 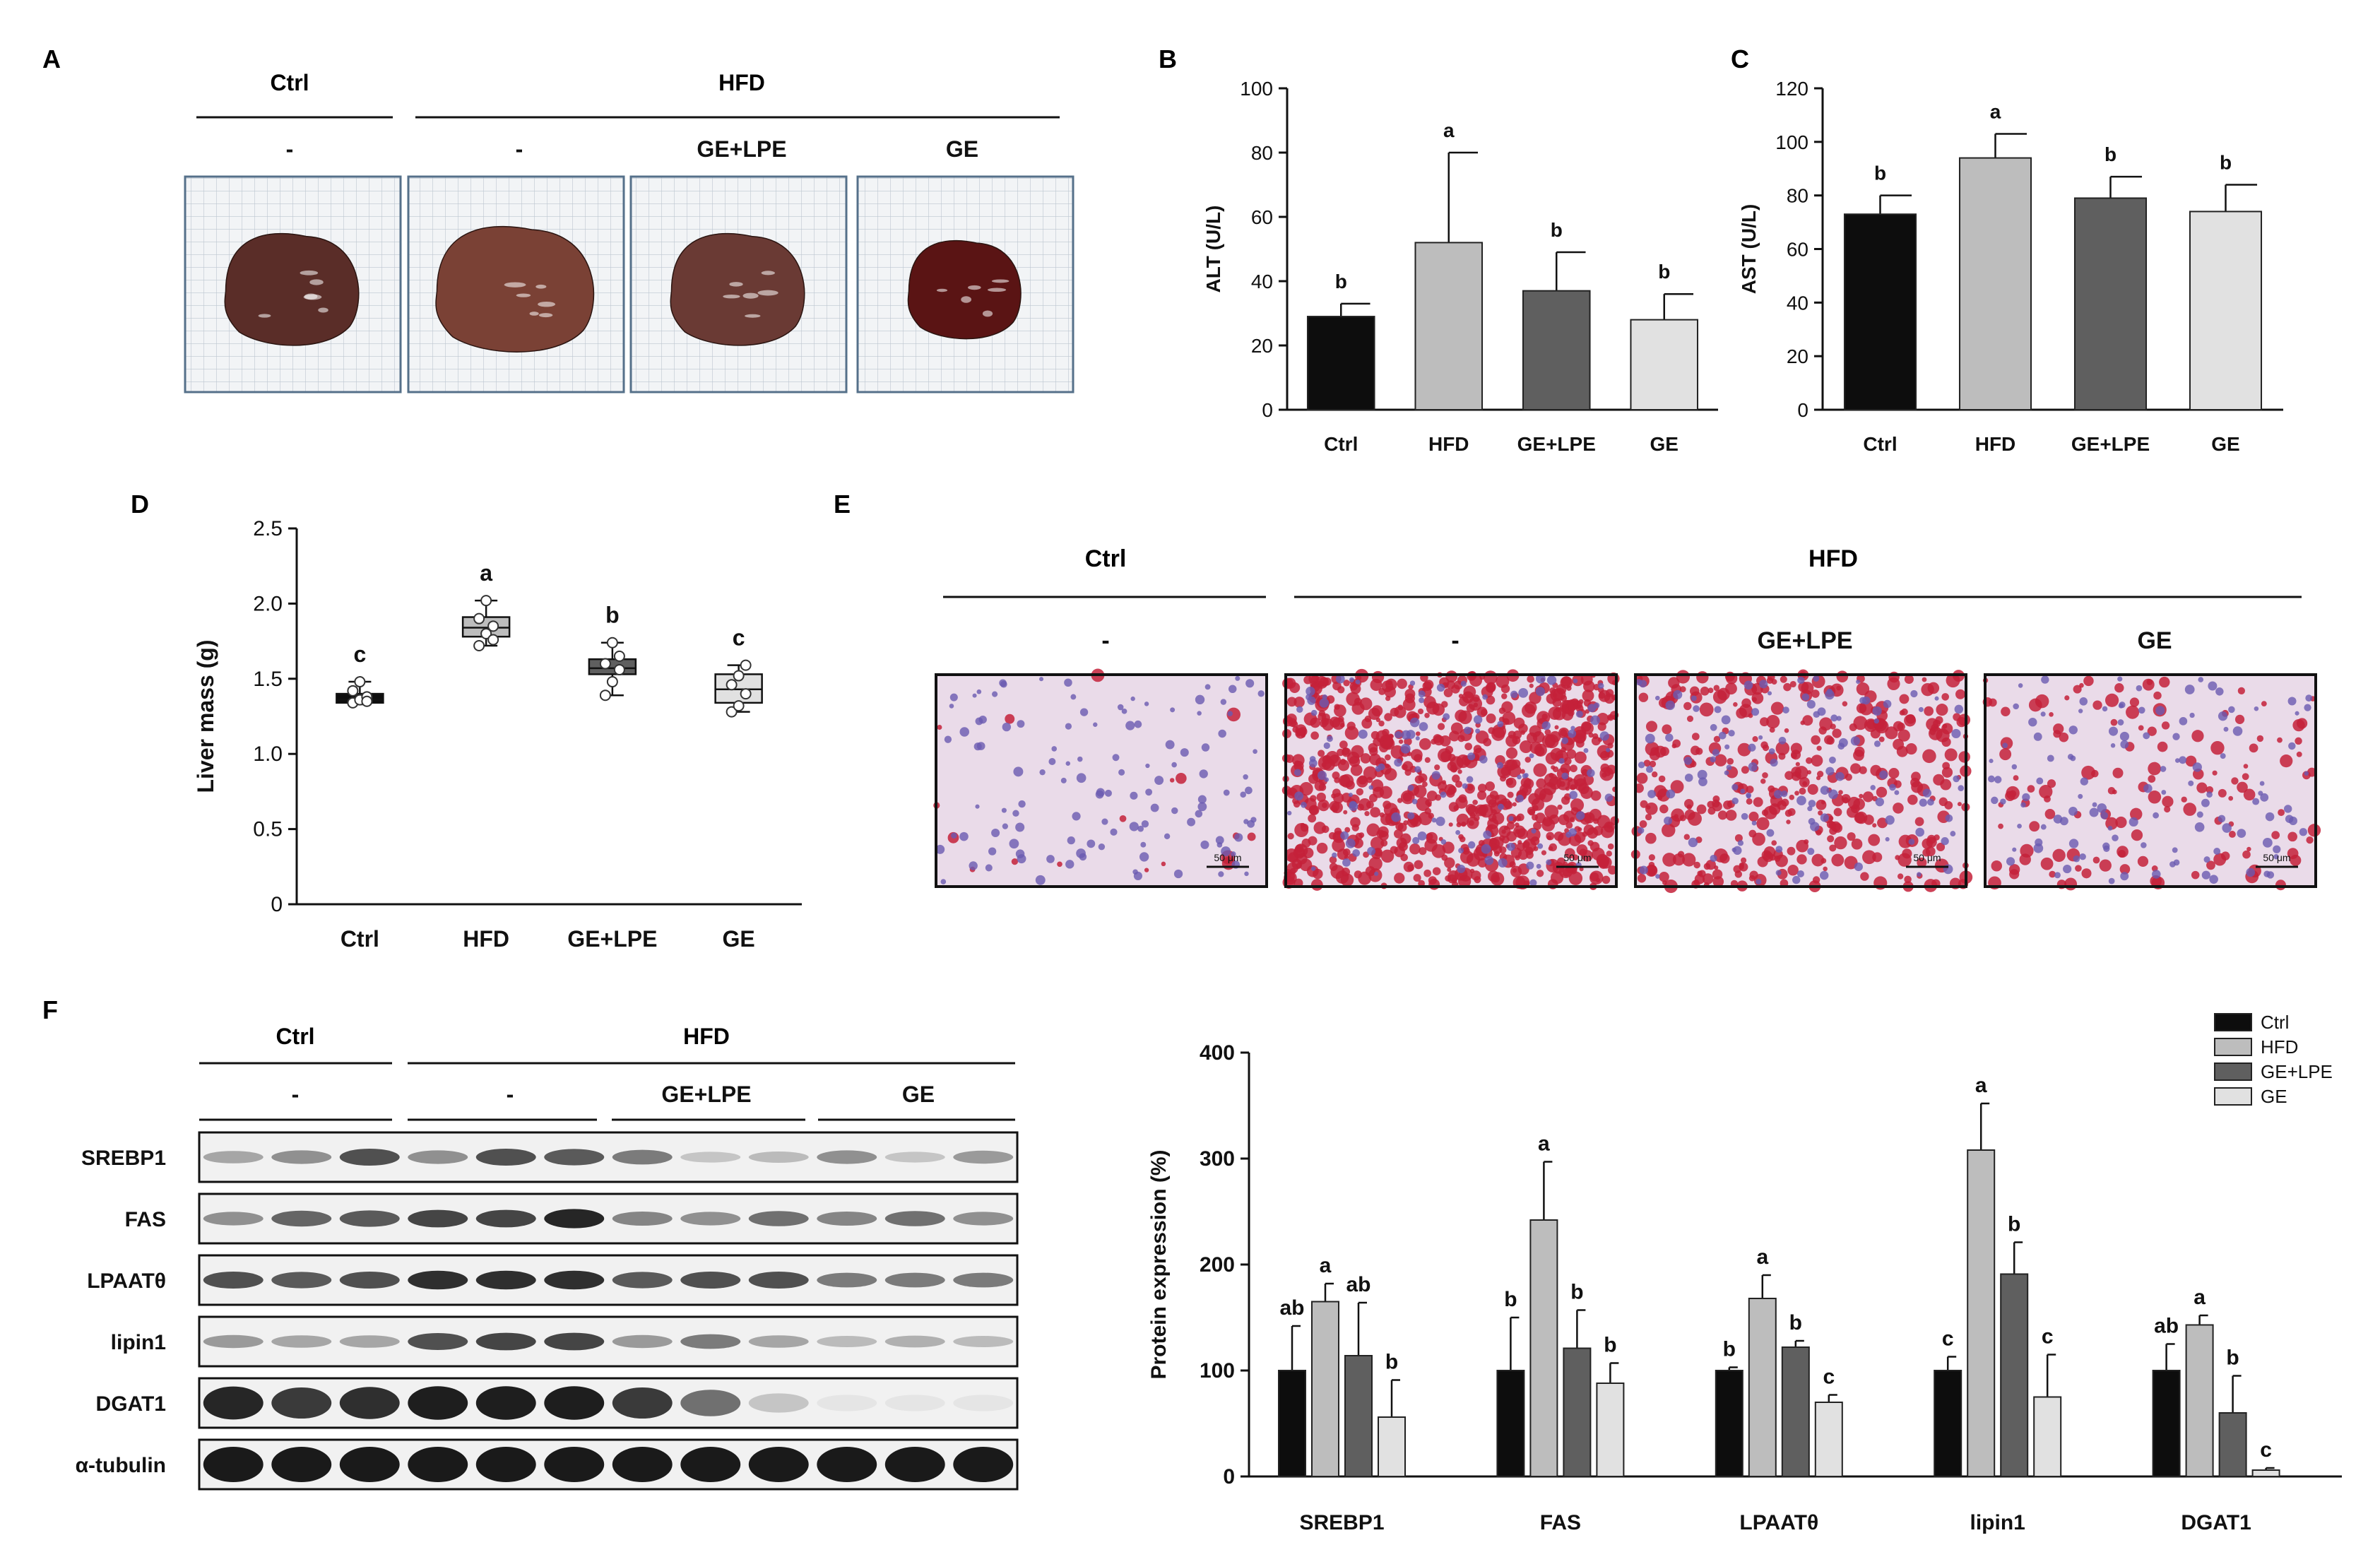 I want to click on data-point, so click(x=619, y=656).